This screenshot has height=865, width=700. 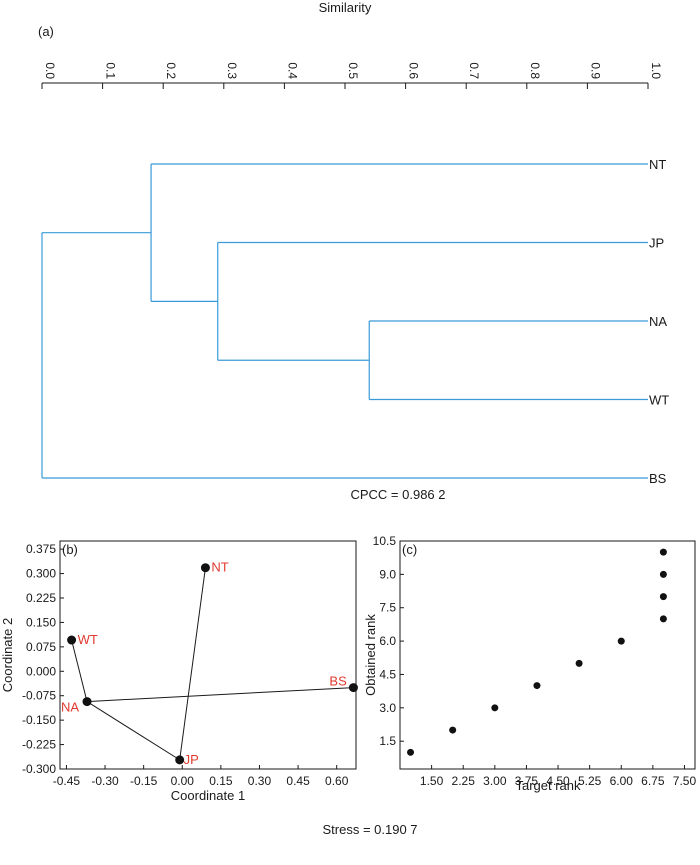 I want to click on similarity-tick-label: 0.6, so click(x=414, y=70).